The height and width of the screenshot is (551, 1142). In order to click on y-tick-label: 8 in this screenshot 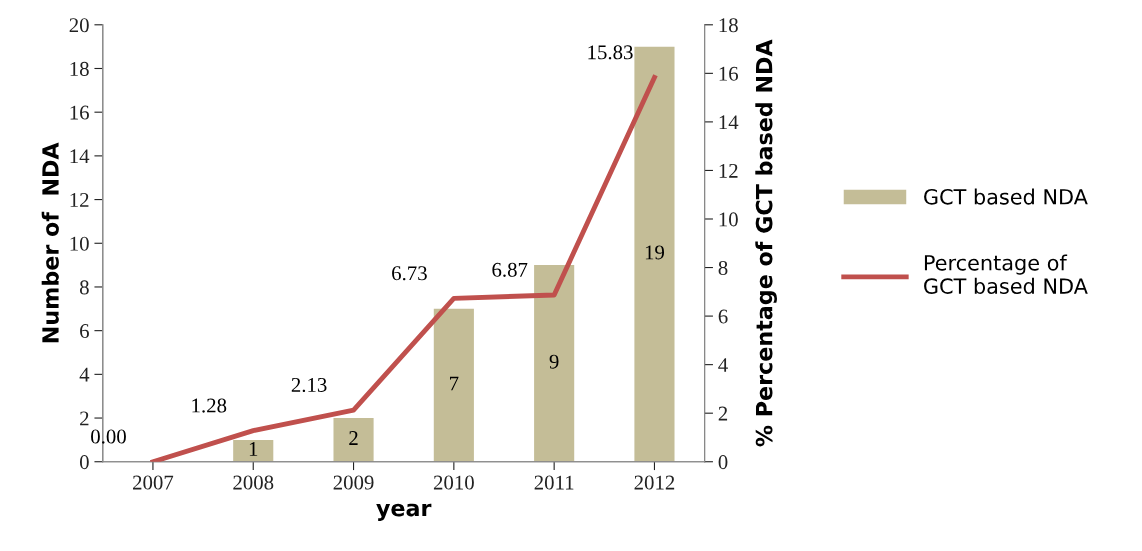, I will do `click(84, 287)`.